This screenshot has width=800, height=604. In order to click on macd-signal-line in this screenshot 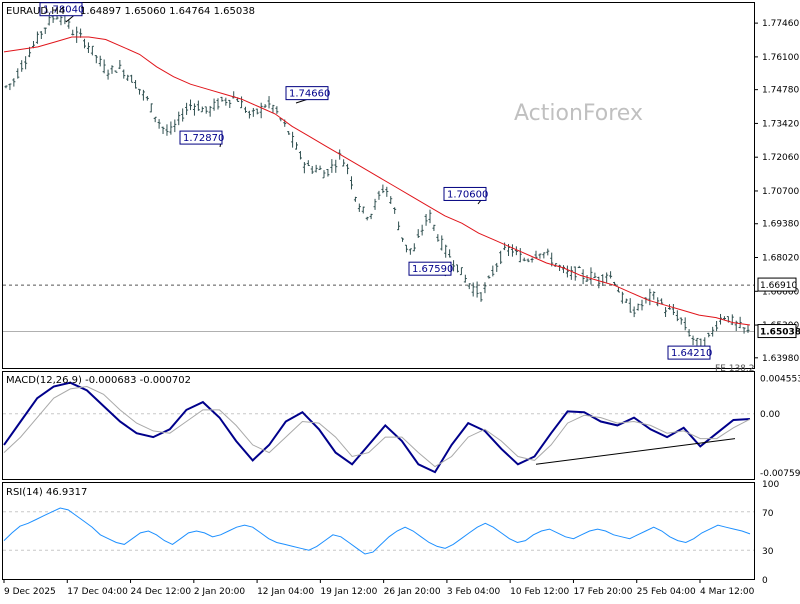, I will do `click(377, 426)`.